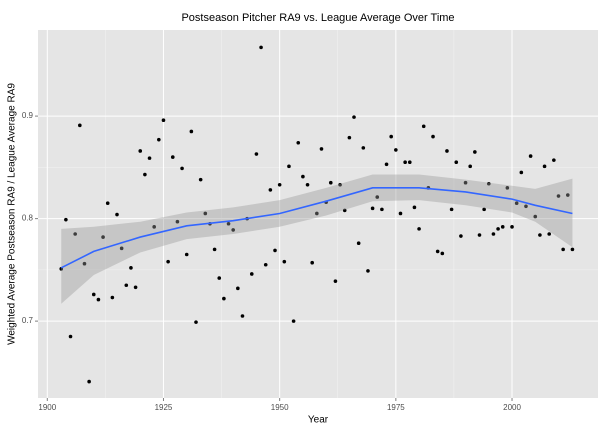 The image size is (610, 433). I want to click on x-tick-label: 2000, so click(512, 407).